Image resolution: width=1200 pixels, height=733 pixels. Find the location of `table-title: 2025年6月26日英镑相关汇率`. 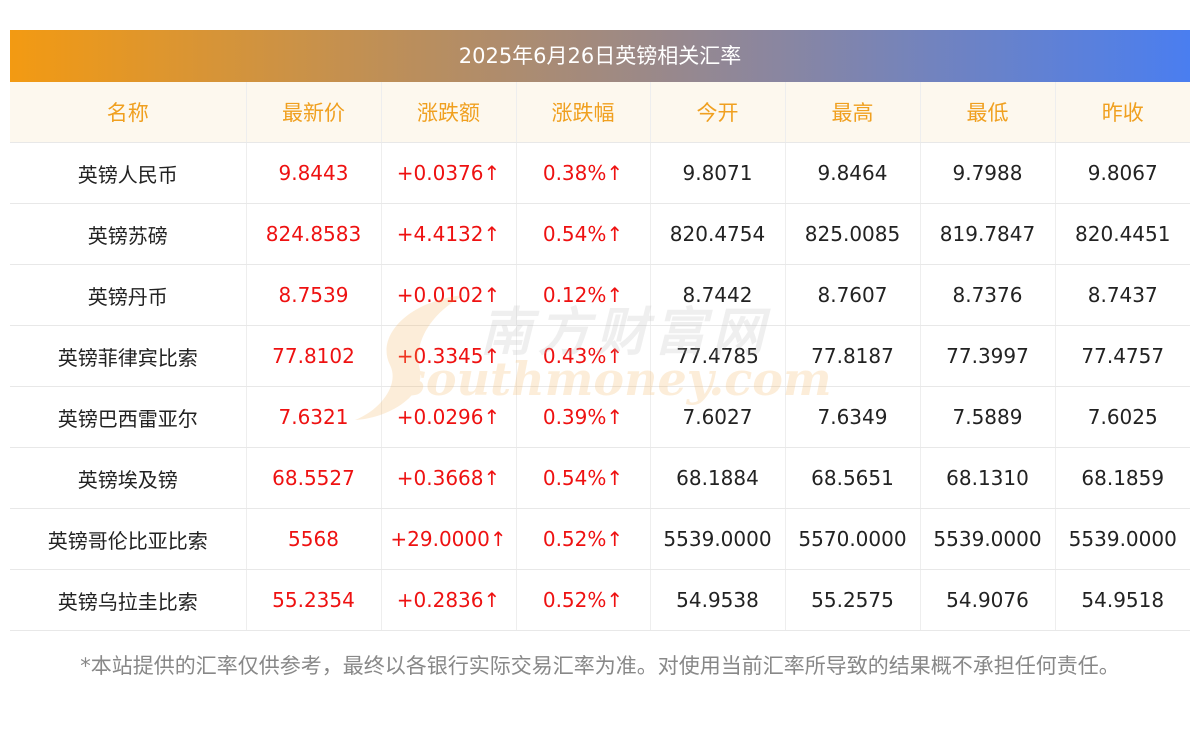

table-title: 2025年6月26日英镑相关汇率 is located at coordinates (600, 56).